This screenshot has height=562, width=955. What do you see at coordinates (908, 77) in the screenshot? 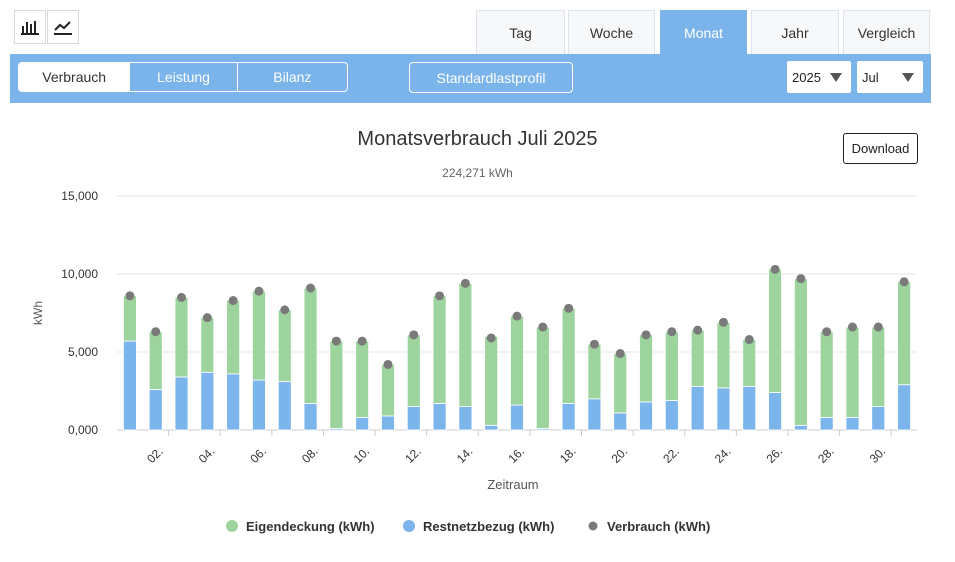
I see `chevron-down-icon` at bounding box center [908, 77].